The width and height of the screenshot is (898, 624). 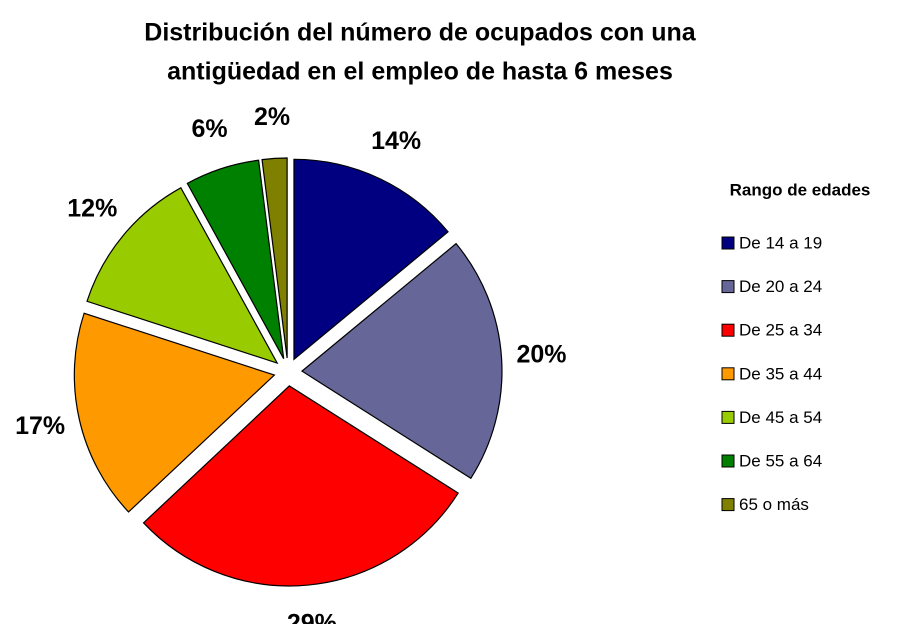 I want to click on legend-label: De 45 a 54, so click(x=780, y=417).